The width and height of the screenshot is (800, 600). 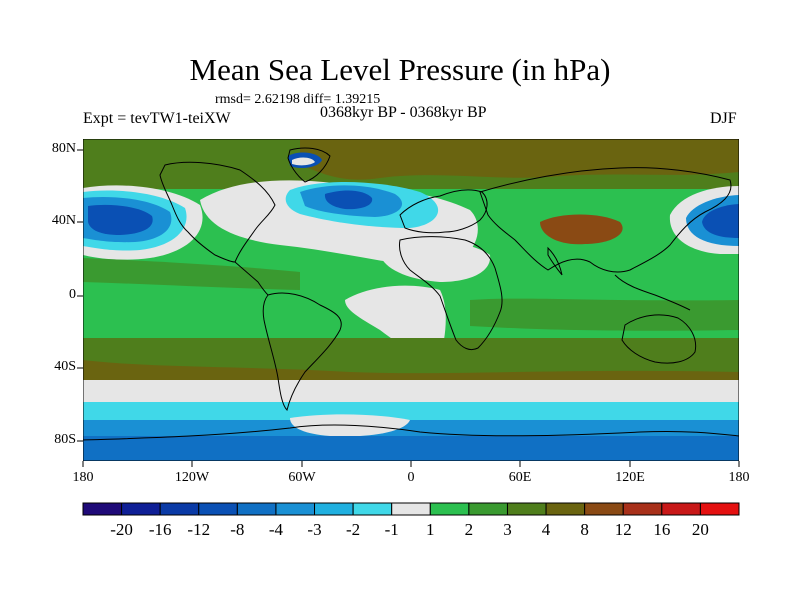 I want to click on colorbar-label-12: 8, so click(x=584, y=529).